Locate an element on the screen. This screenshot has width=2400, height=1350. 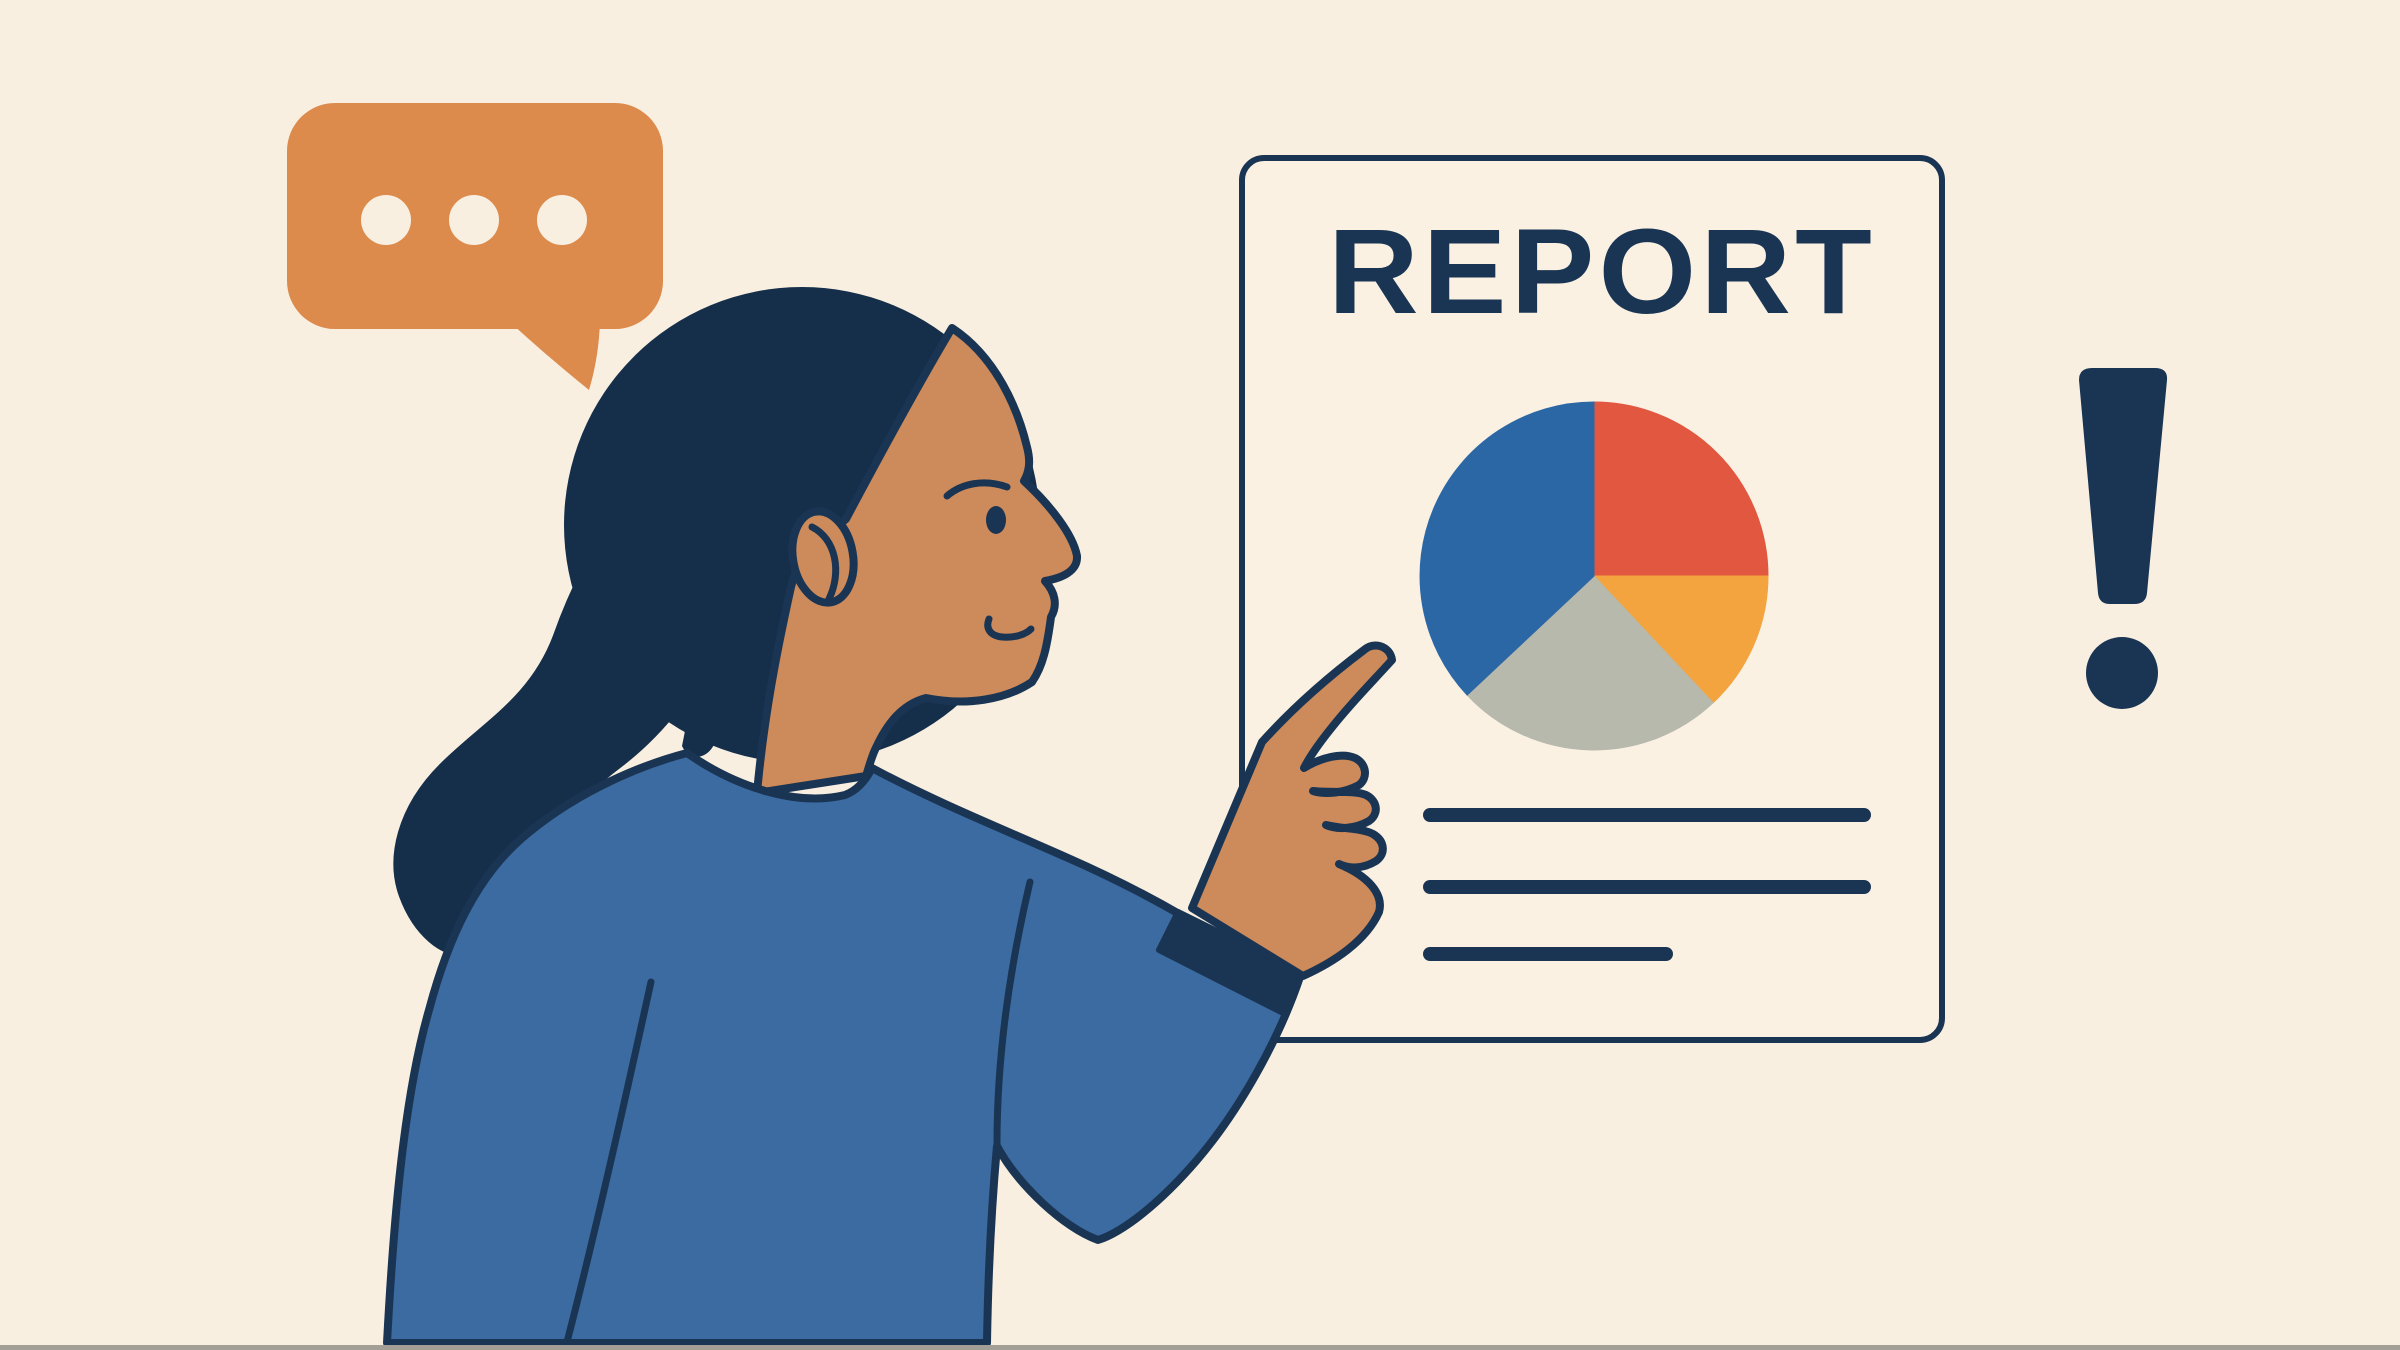
pie-slice-gray is located at coordinates (1590, 663).